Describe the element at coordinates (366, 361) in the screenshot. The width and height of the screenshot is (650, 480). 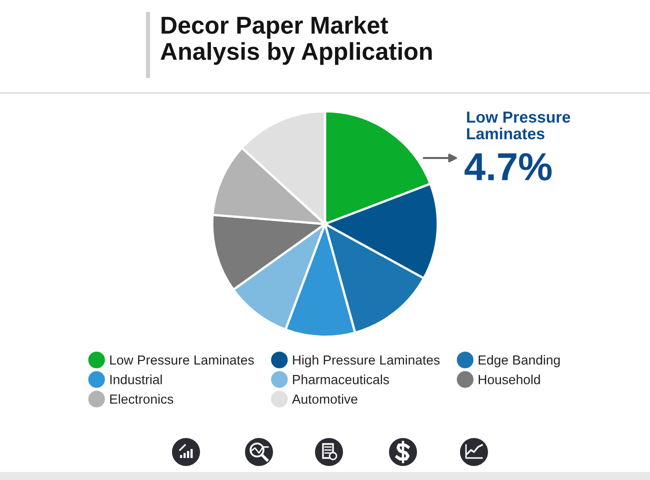
I see `legend-label: High Pressure Laminates` at that location.